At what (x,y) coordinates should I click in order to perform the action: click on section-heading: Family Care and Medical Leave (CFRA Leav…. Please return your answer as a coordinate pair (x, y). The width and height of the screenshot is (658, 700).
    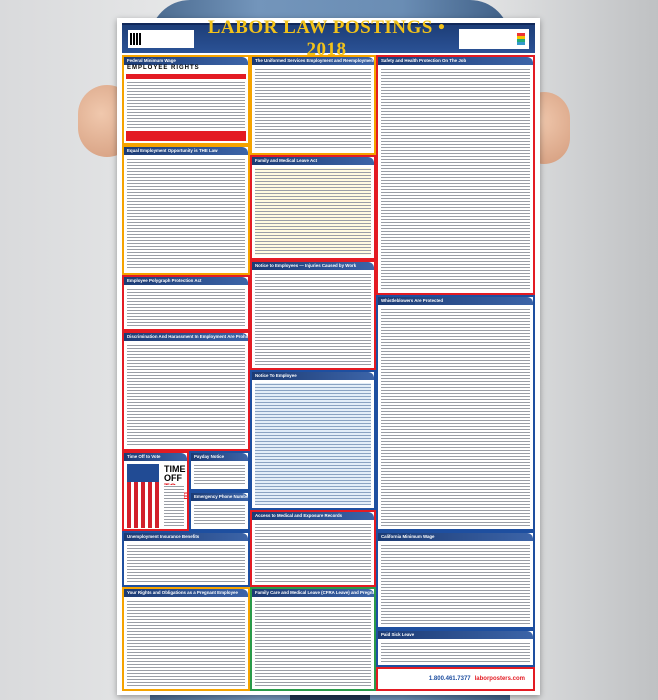
    Looking at the image, I should click on (313, 593).